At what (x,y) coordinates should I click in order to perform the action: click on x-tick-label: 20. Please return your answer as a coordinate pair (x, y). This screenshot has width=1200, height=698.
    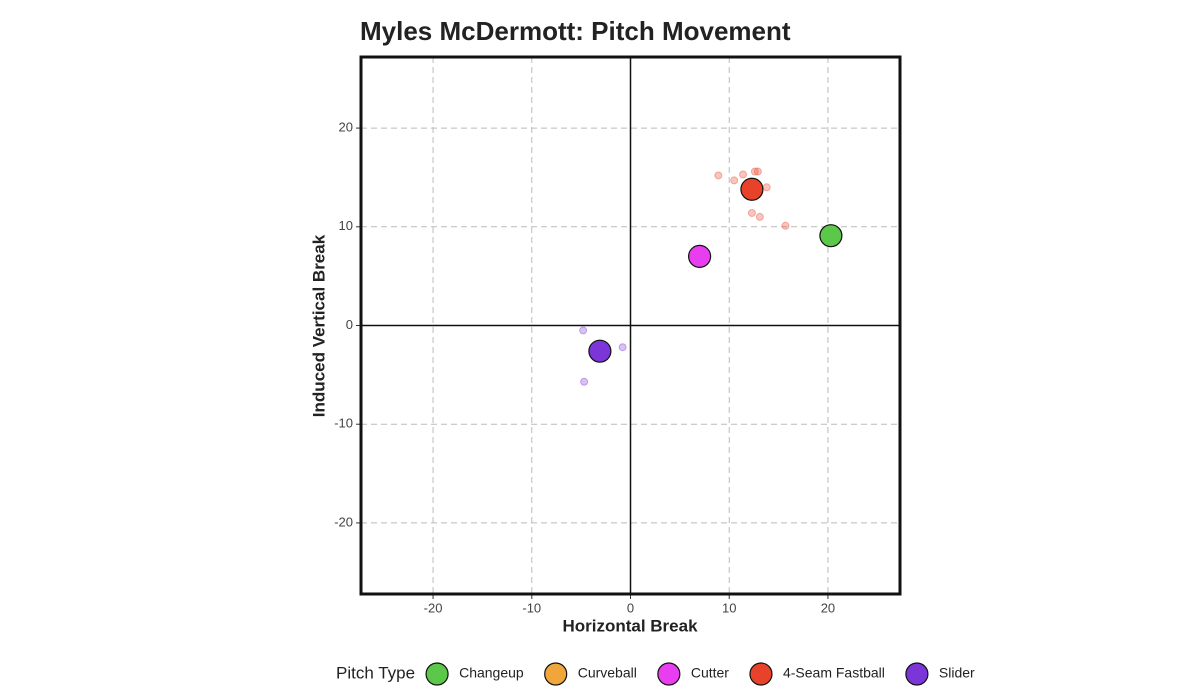
    Looking at the image, I should click on (828, 607).